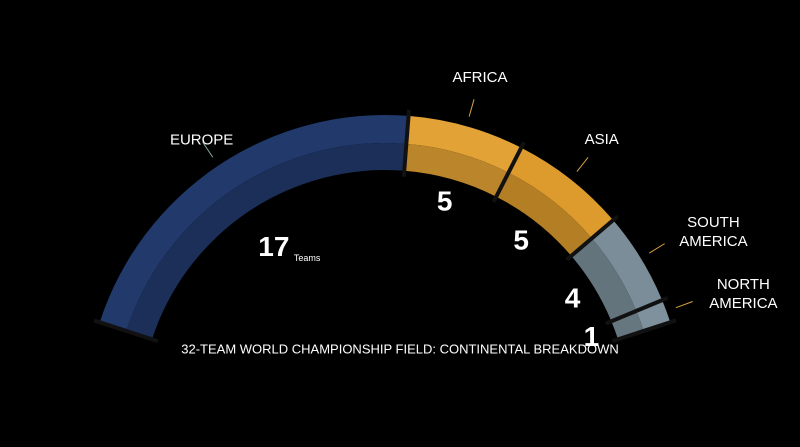 This screenshot has width=800, height=447. Describe the element at coordinates (201, 140) in the screenshot. I see `category-label: EUROPE` at that location.